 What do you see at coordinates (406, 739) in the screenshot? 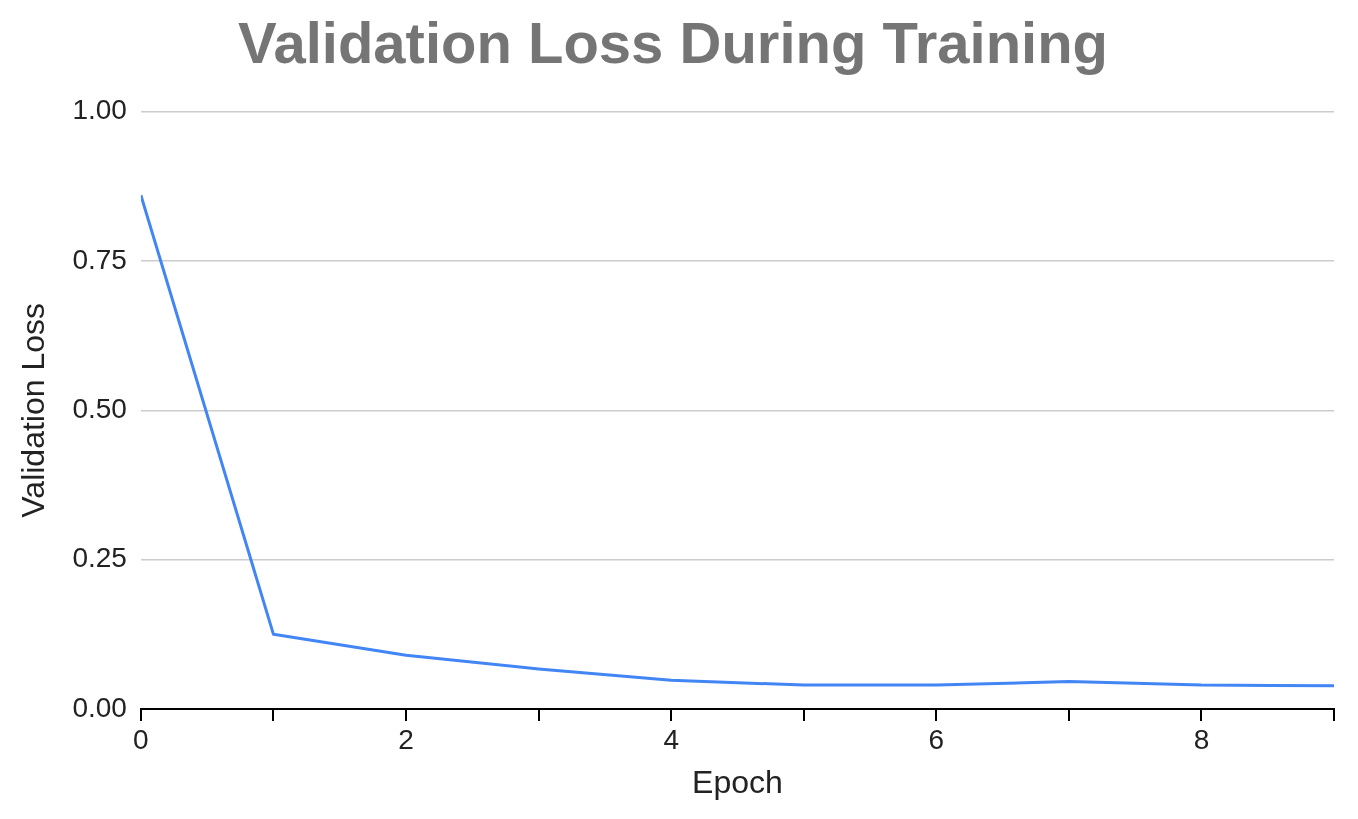
I see `x-tick-label: 2` at bounding box center [406, 739].